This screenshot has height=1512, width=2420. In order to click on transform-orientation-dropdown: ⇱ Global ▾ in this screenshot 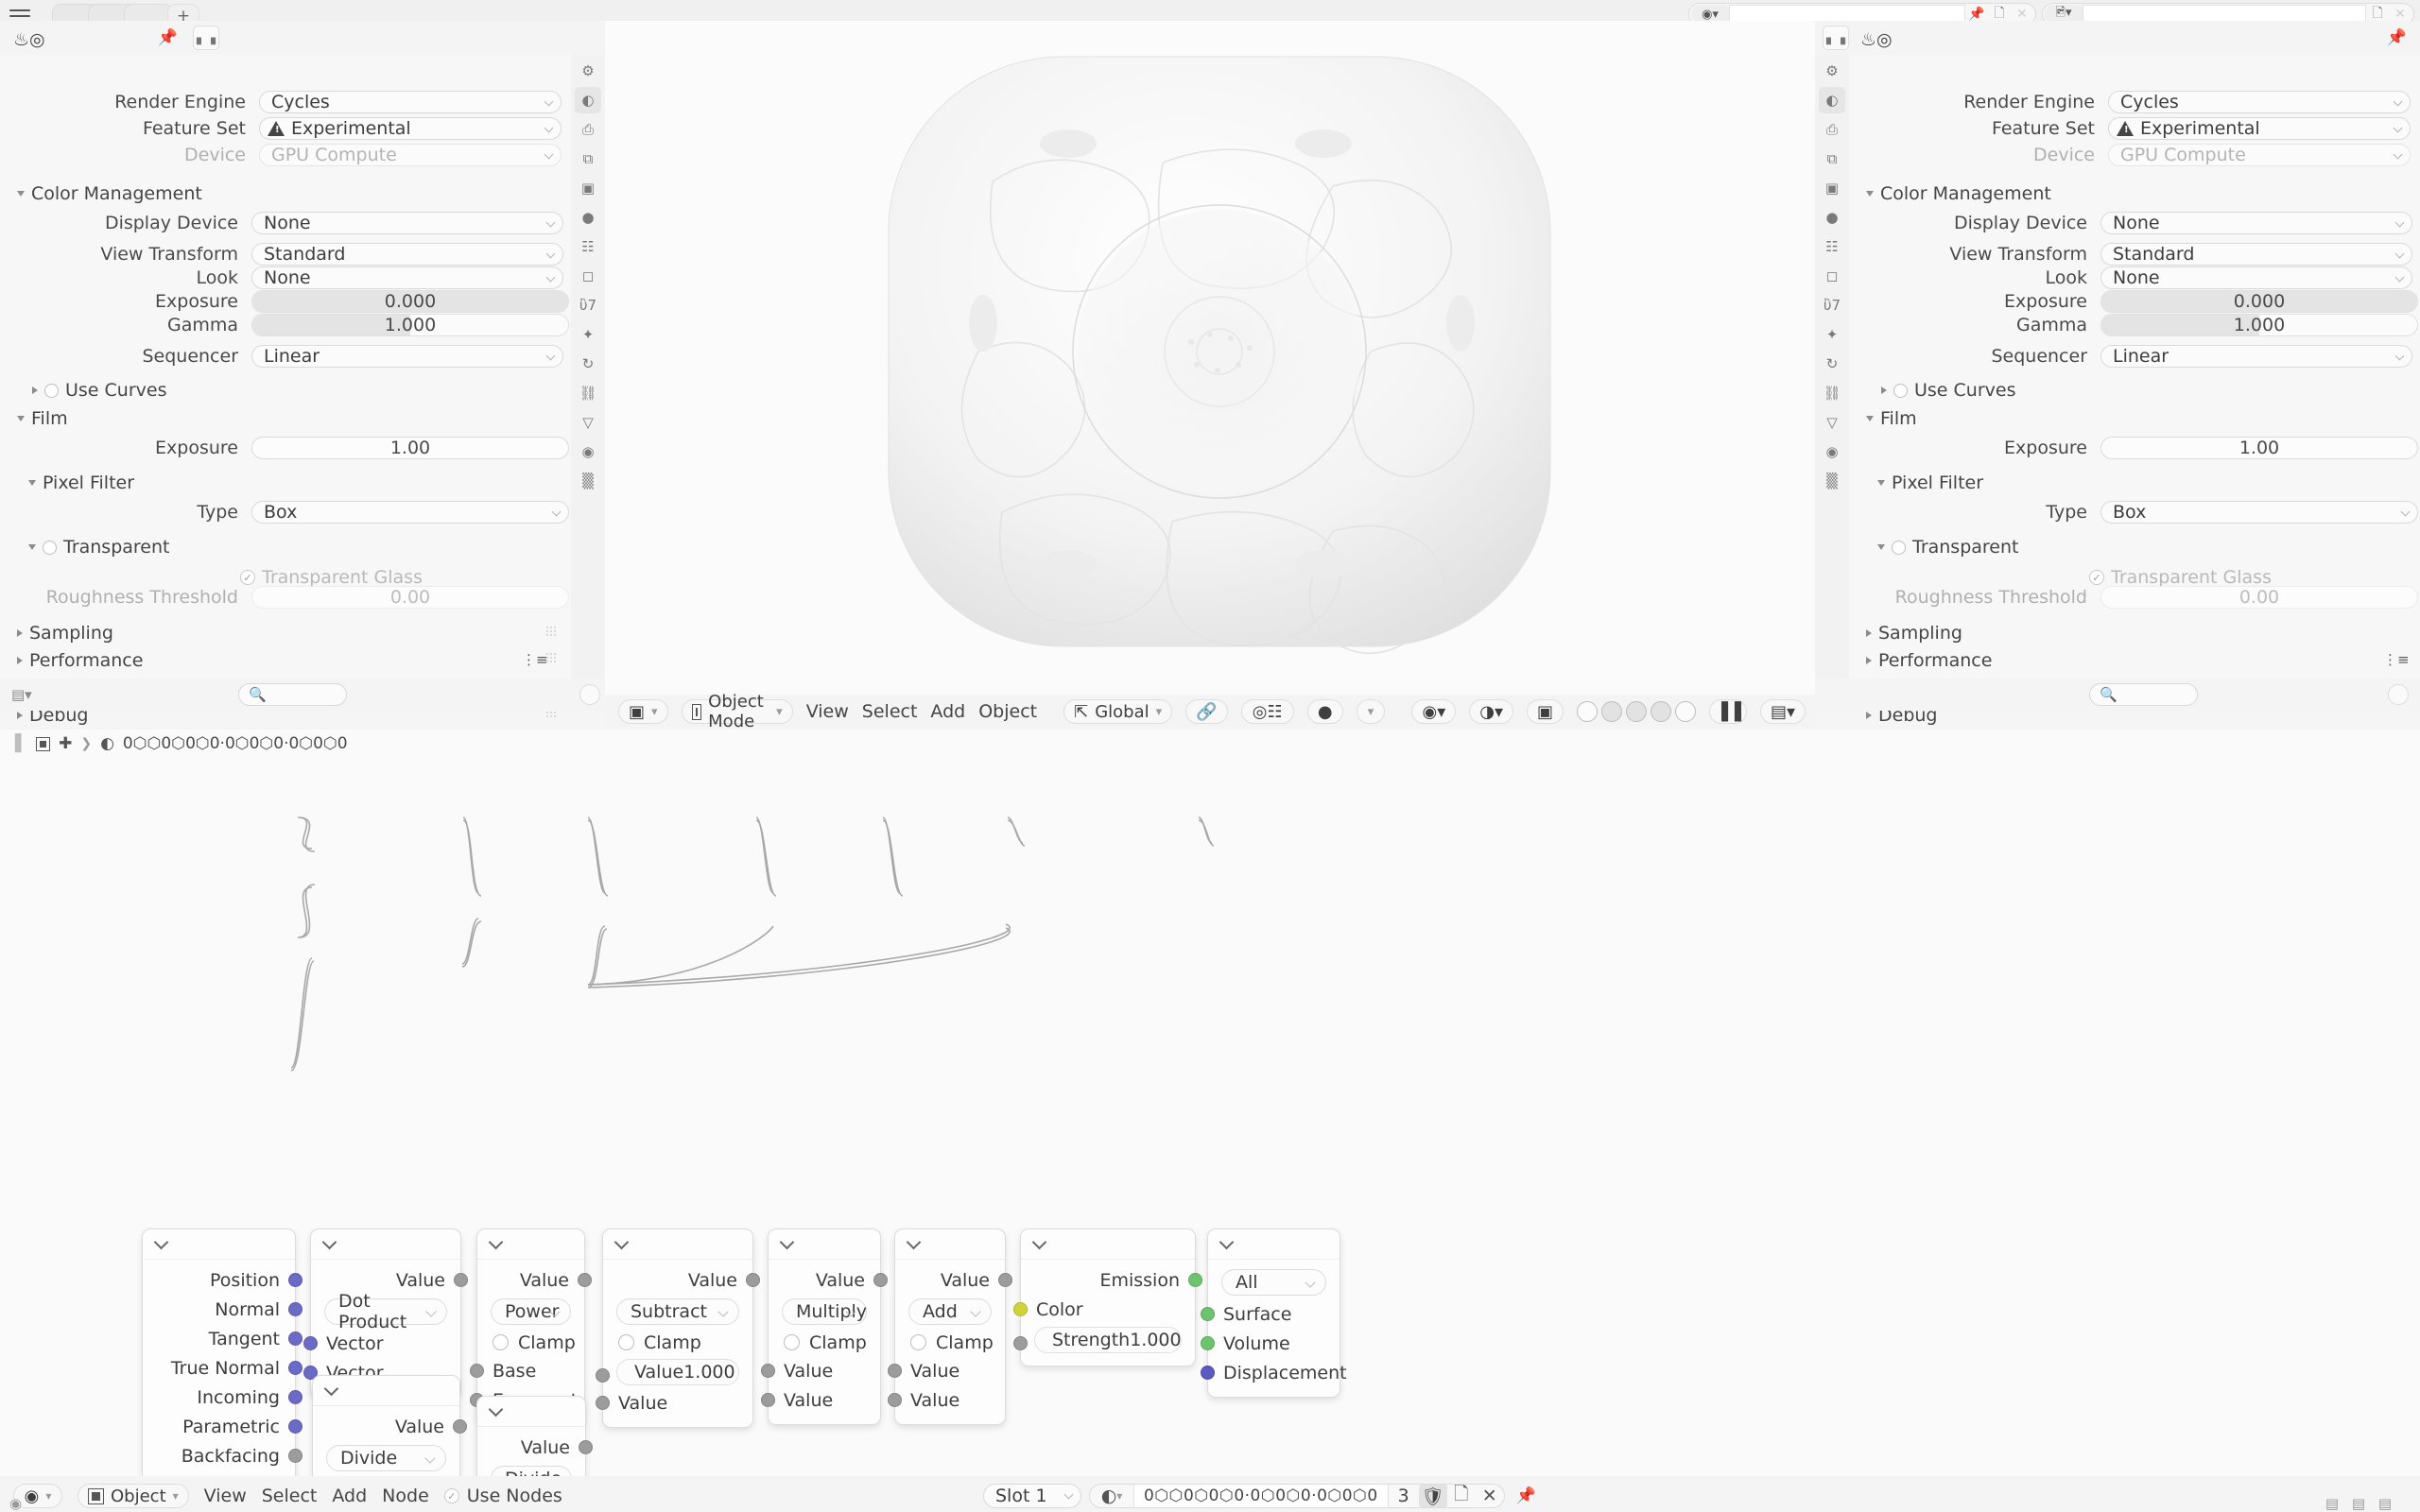, I will do `click(1118, 711)`.